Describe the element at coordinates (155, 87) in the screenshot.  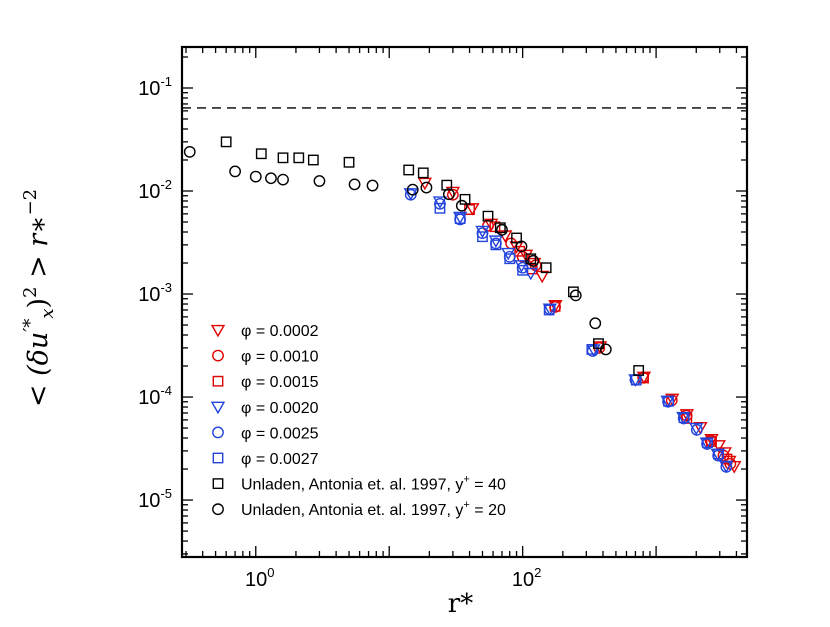
I see `y-tick-label: 10⁻¹` at that location.